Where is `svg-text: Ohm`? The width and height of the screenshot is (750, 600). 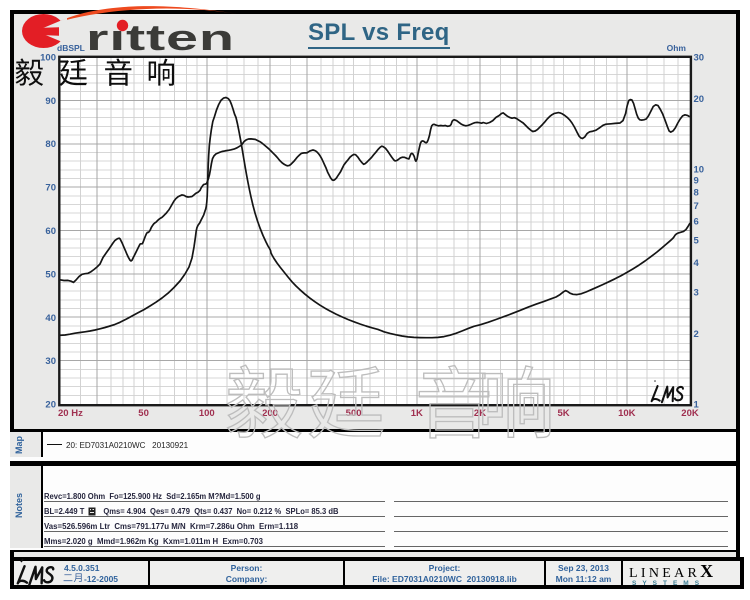 svg-text: Ohm is located at coordinates (677, 48).